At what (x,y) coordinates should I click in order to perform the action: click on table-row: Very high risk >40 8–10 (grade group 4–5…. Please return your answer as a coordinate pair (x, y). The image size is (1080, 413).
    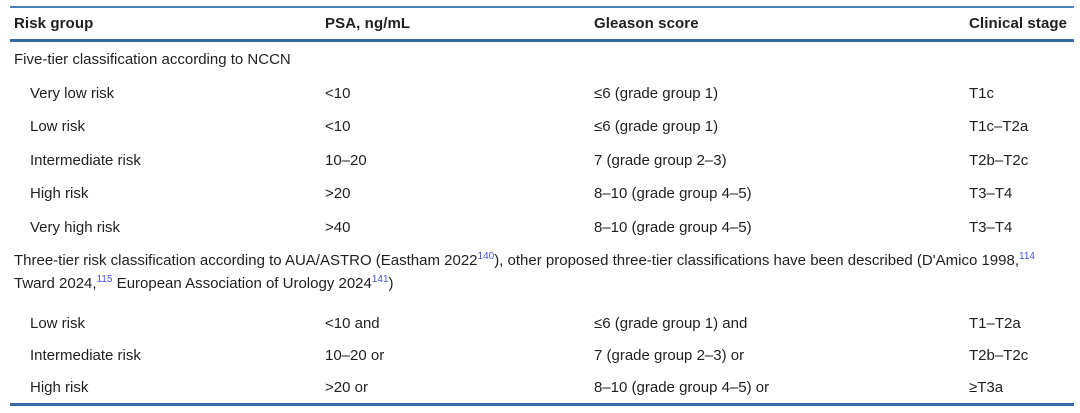
    Looking at the image, I should click on (542, 228).